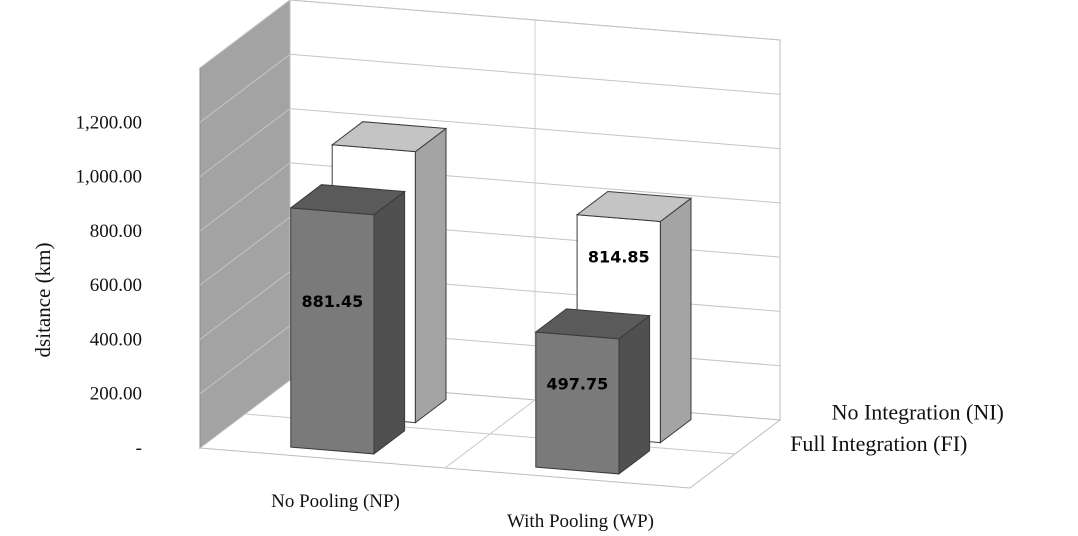 This screenshot has width=1078, height=536. I want to click on bar-fi-wp: 497.75, so click(592, 391).